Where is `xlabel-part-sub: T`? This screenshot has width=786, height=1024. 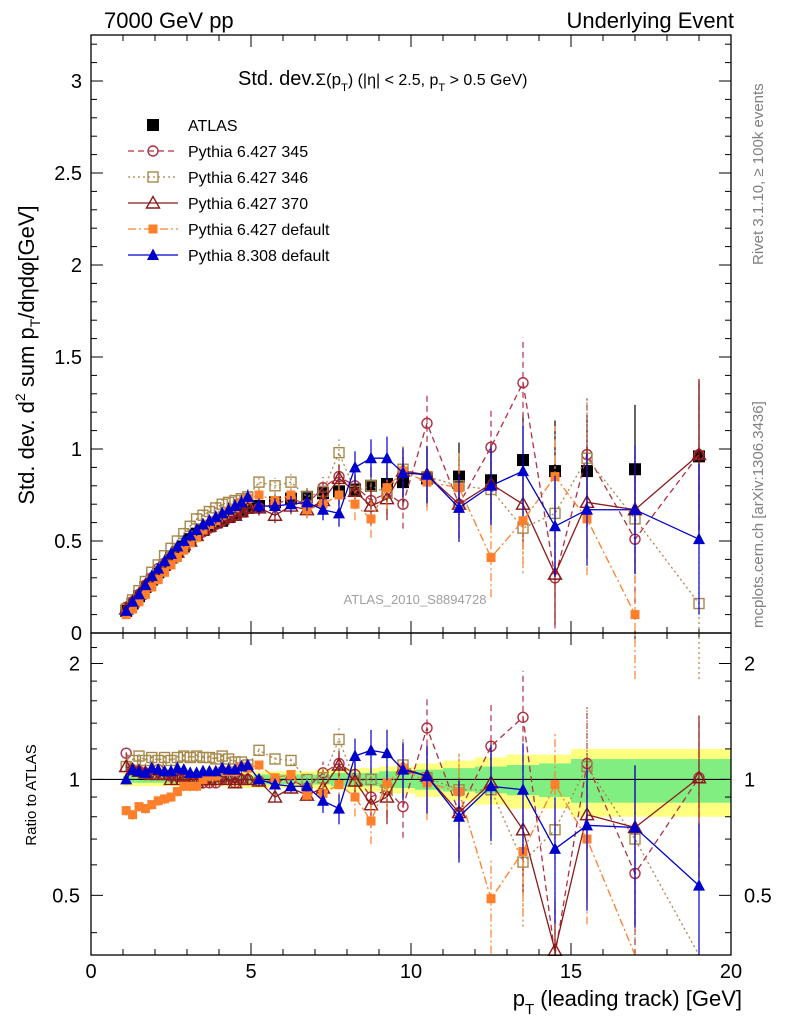
xlabel-part-sub: T is located at coordinates (529, 1009).